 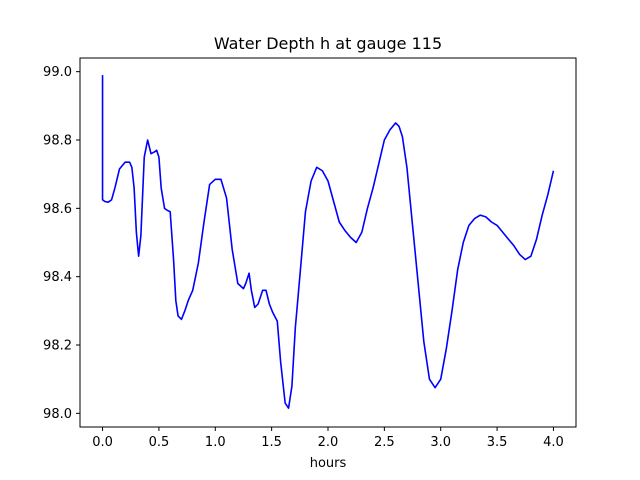 I want to click on x-tick-label: 3.5, so click(x=497, y=442).